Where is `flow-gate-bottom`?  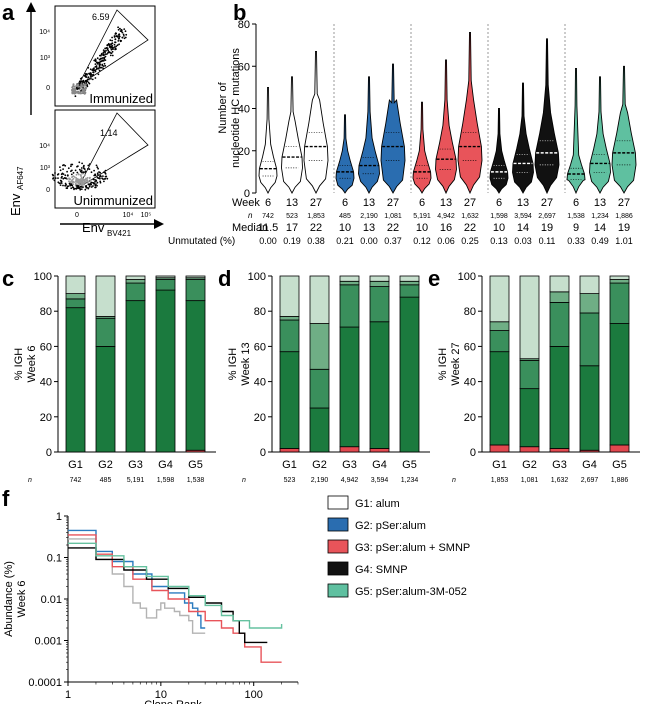 flow-gate-bottom is located at coordinates (112, 151).